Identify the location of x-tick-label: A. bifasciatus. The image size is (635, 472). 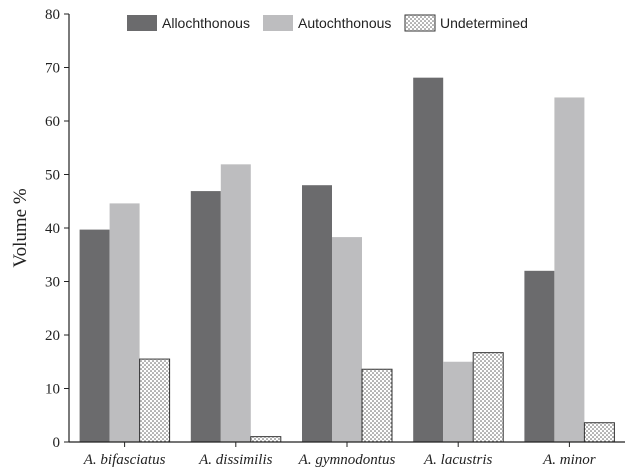
(124, 460).